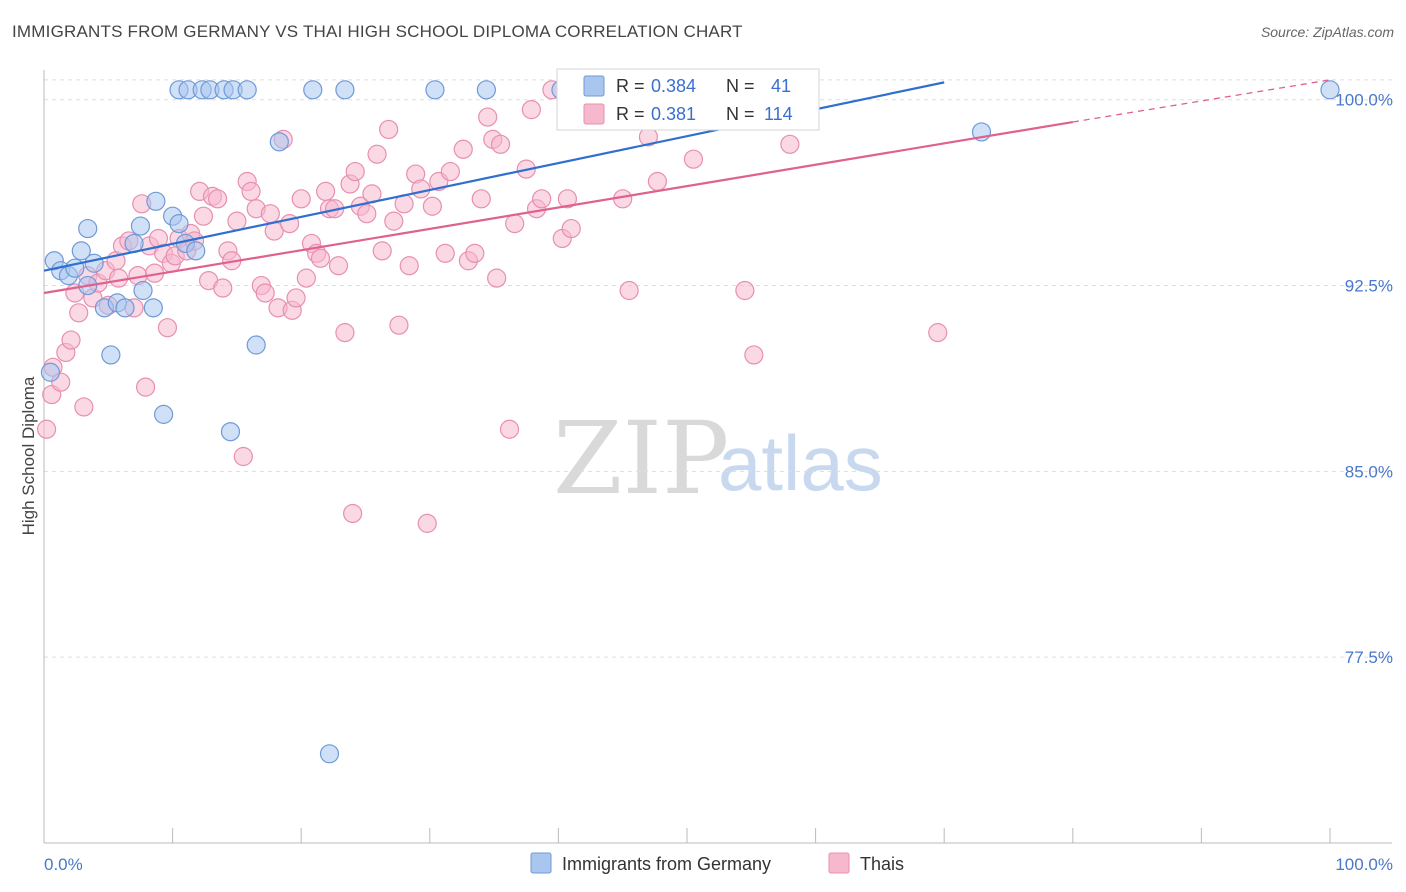 Image resolution: width=1406 pixels, height=892 pixels. I want to click on y-tick-labels: 77.5% 85.0% 92.5% 100.0%, so click(1364, 379).